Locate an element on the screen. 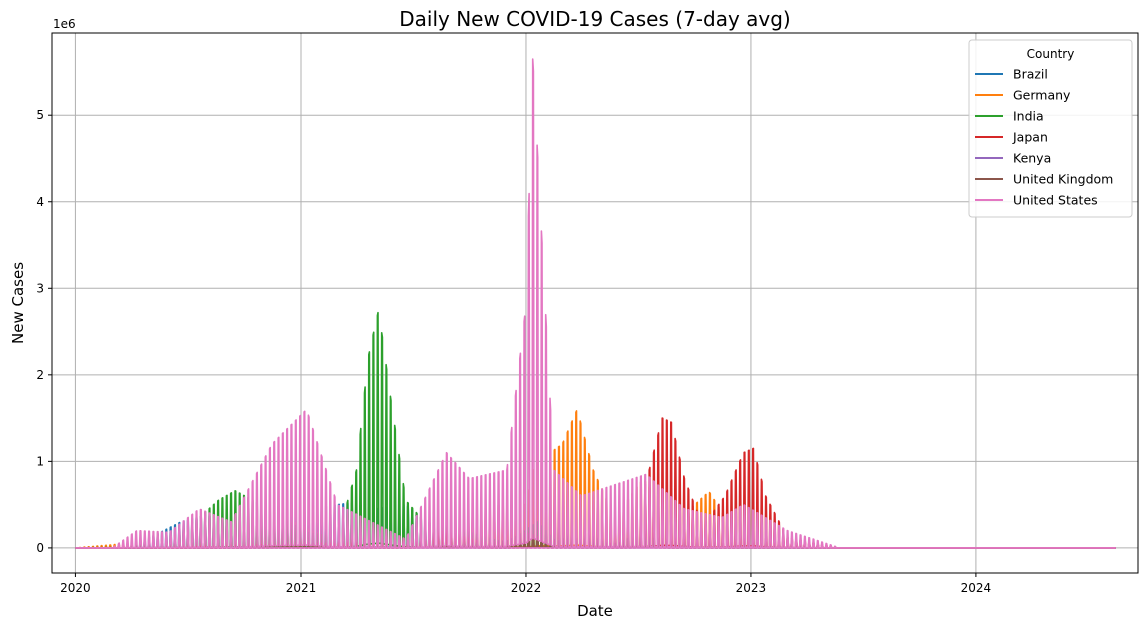 Image resolution: width=1147 pixels, height=634 pixels. x-tick-label: 2021 is located at coordinates (301, 588).